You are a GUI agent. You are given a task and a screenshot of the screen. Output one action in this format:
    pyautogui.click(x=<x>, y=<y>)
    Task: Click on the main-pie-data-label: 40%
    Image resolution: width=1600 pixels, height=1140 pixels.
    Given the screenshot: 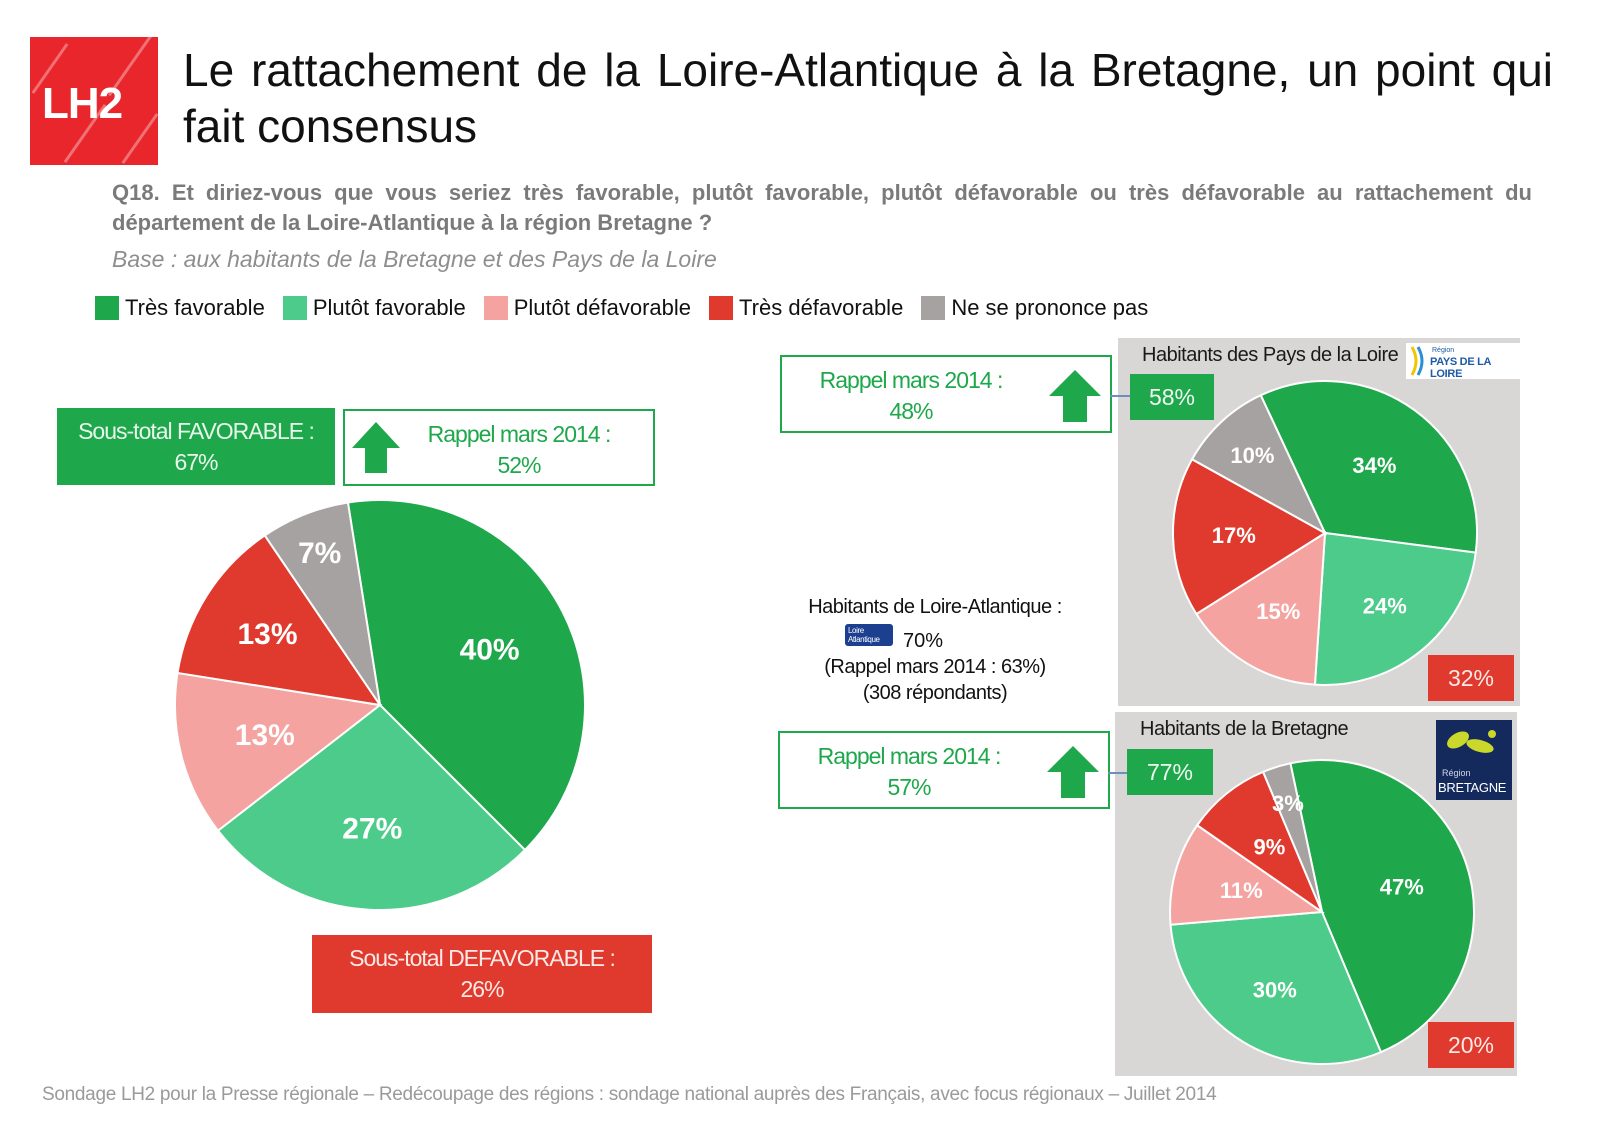 What is the action you would take?
    pyautogui.click(x=490, y=650)
    